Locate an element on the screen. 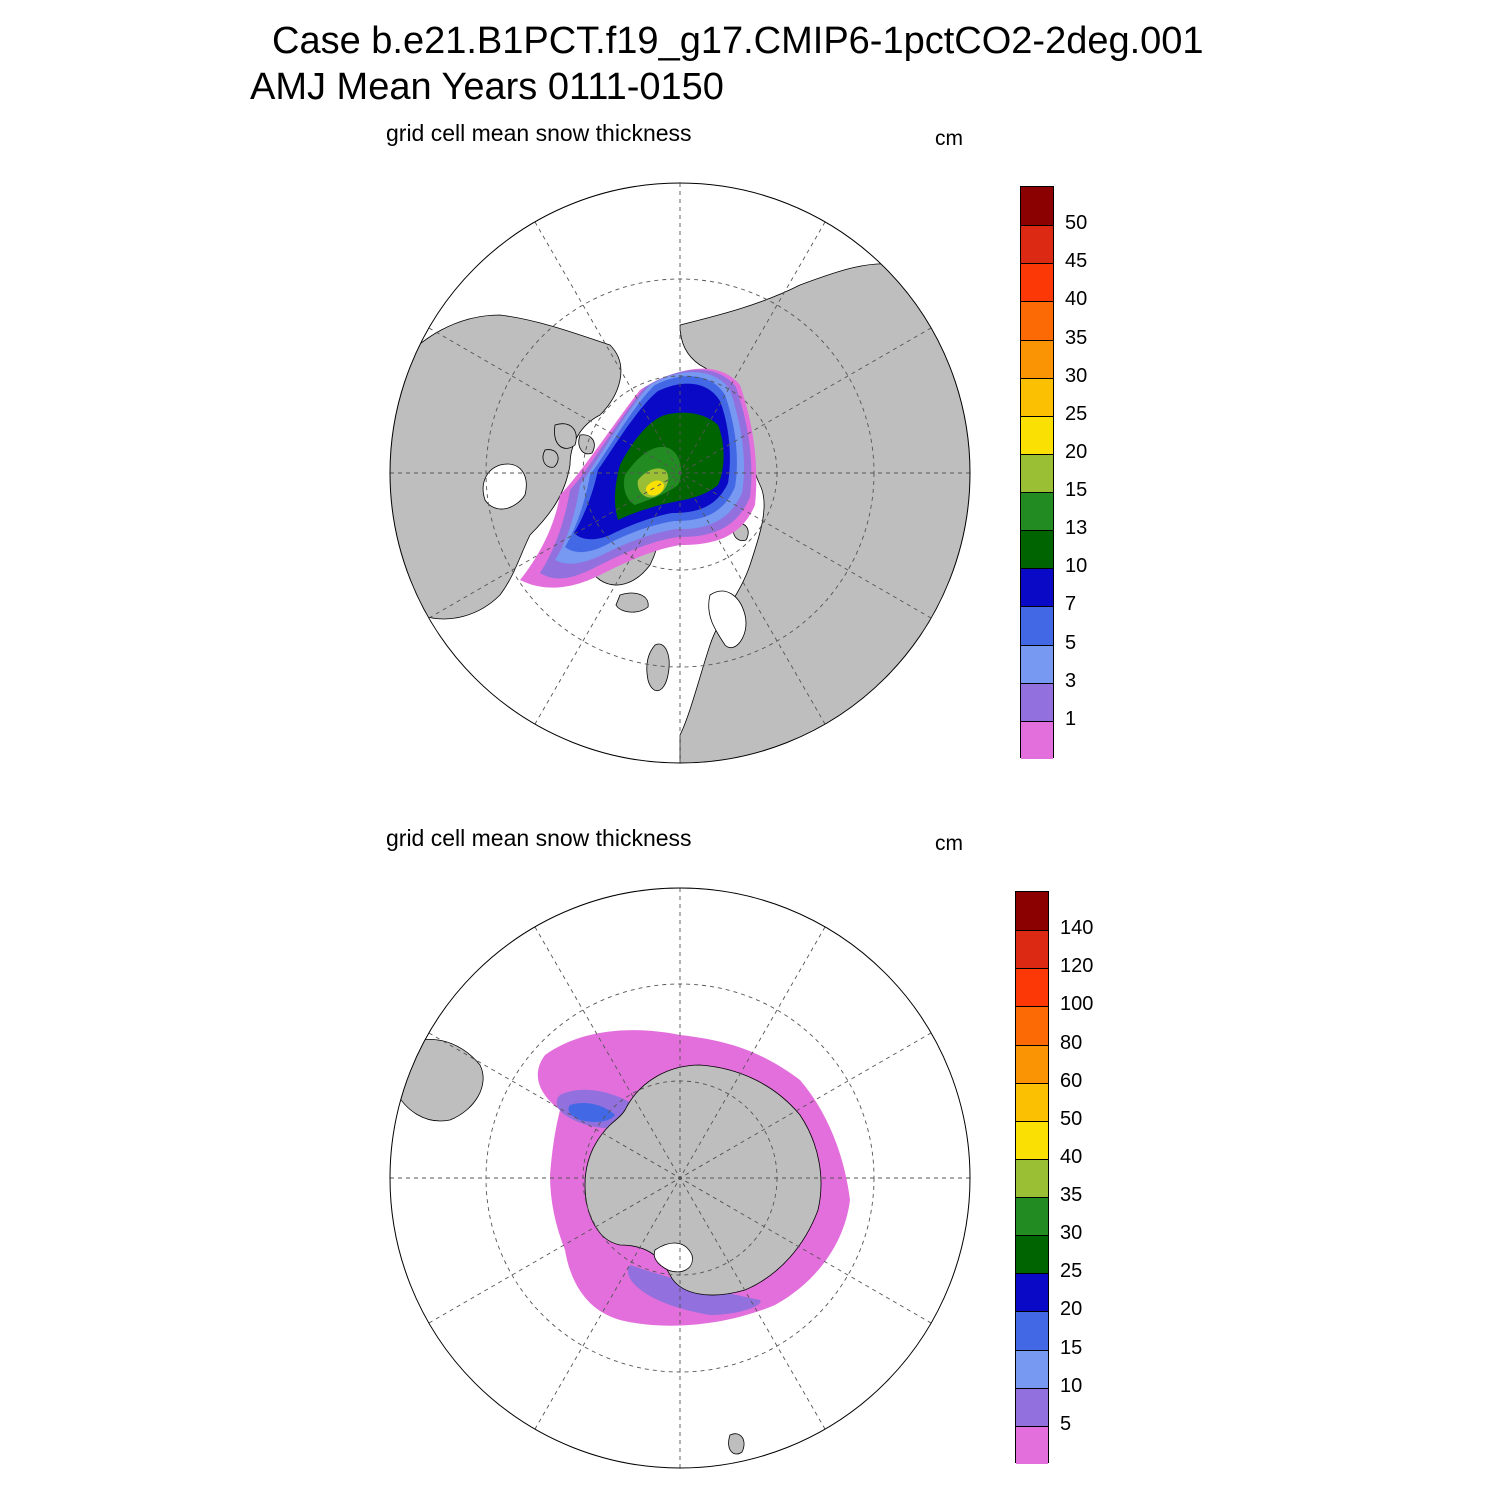 Image resolution: width=1500 pixels, height=1500 pixels. colorbar-tick-label: 1 is located at coordinates (1071, 718).